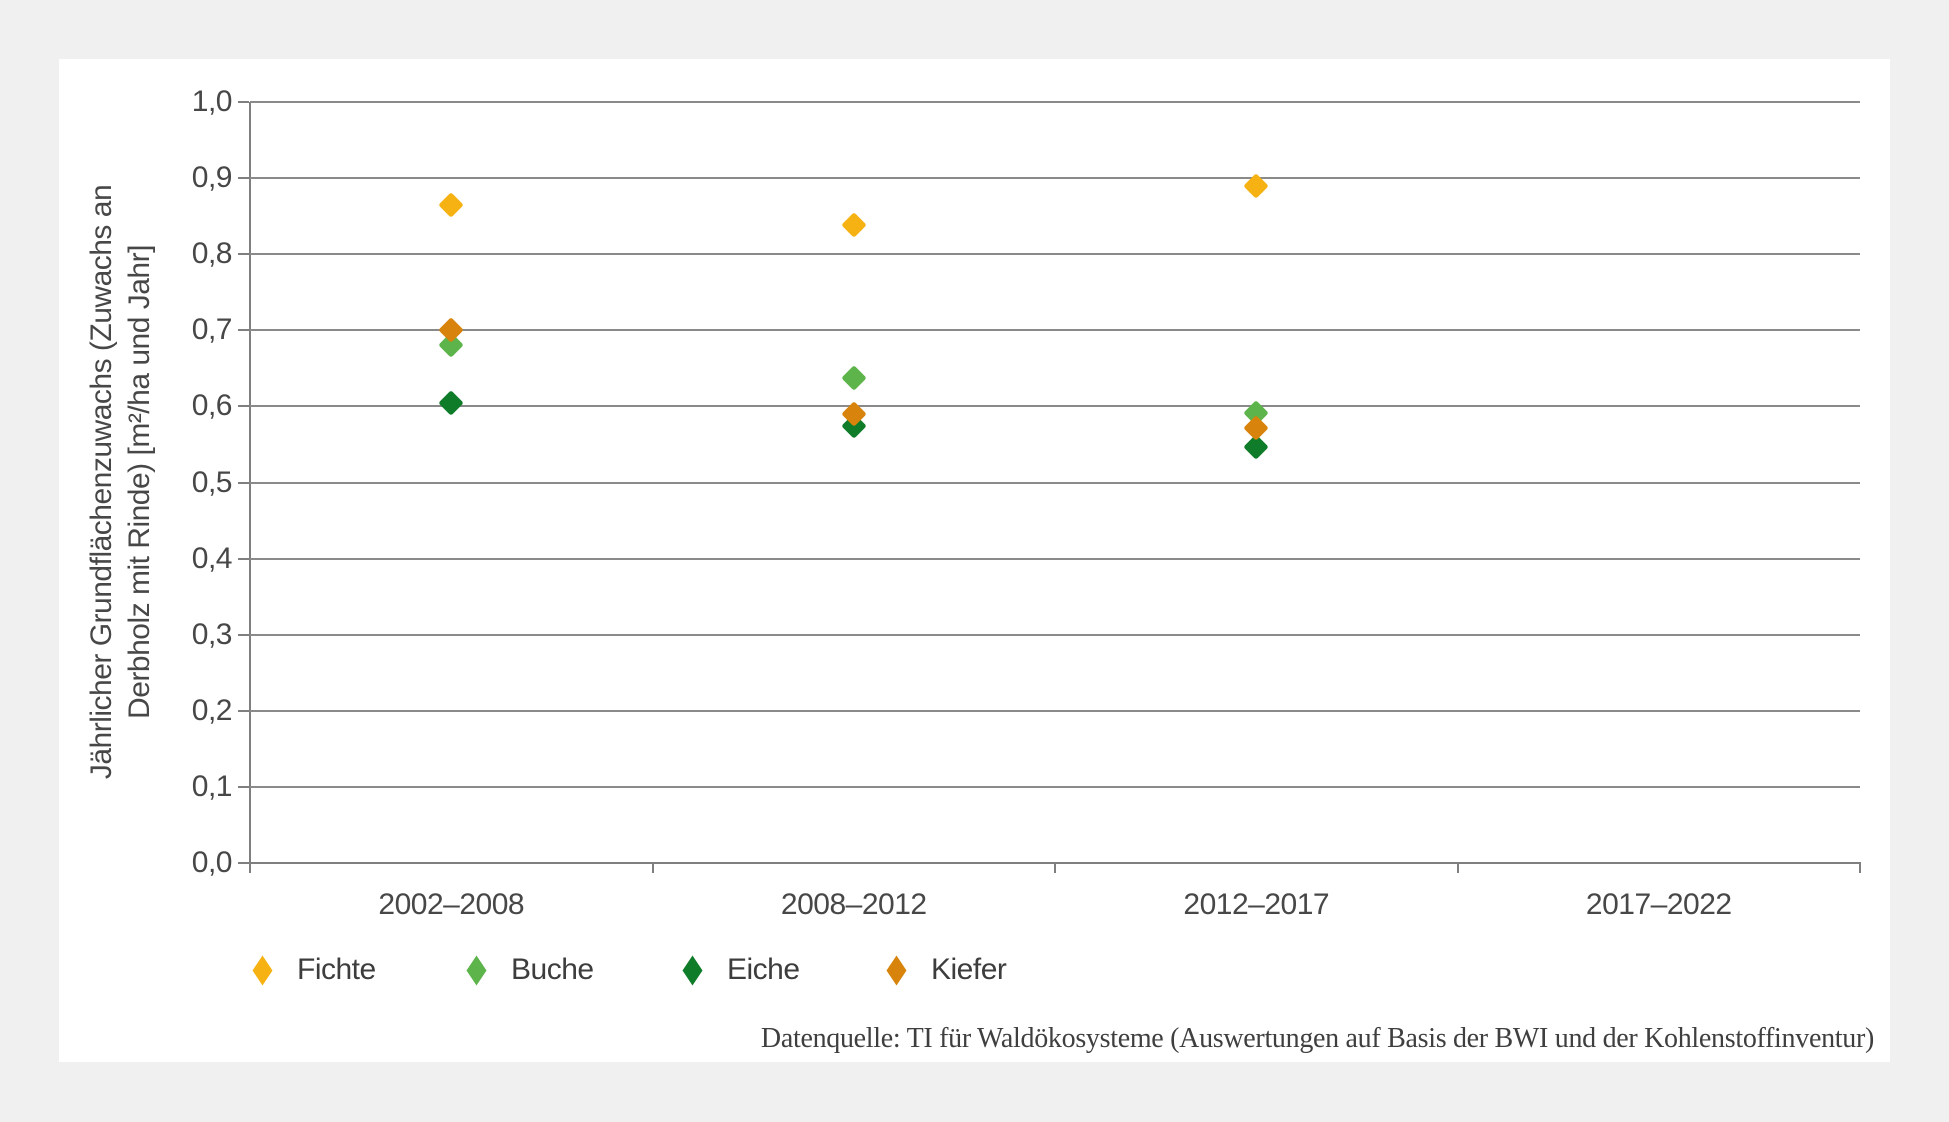 The image size is (1949, 1122). Describe the element at coordinates (212, 178) in the screenshot. I see `y-tick-label: 0,9` at that location.